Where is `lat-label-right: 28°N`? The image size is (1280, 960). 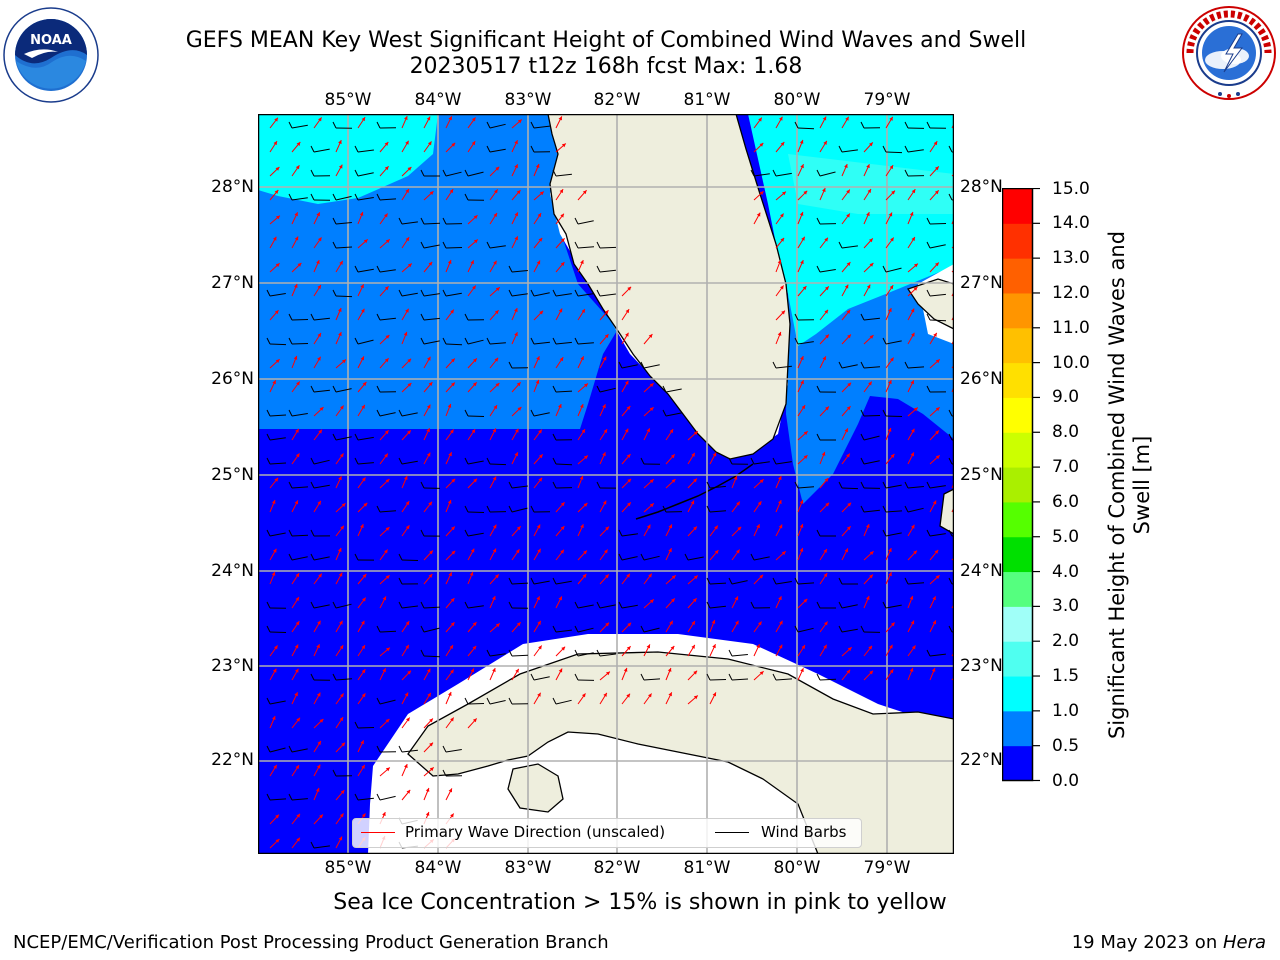
lat-label-right: 28°N is located at coordinates (981, 187).